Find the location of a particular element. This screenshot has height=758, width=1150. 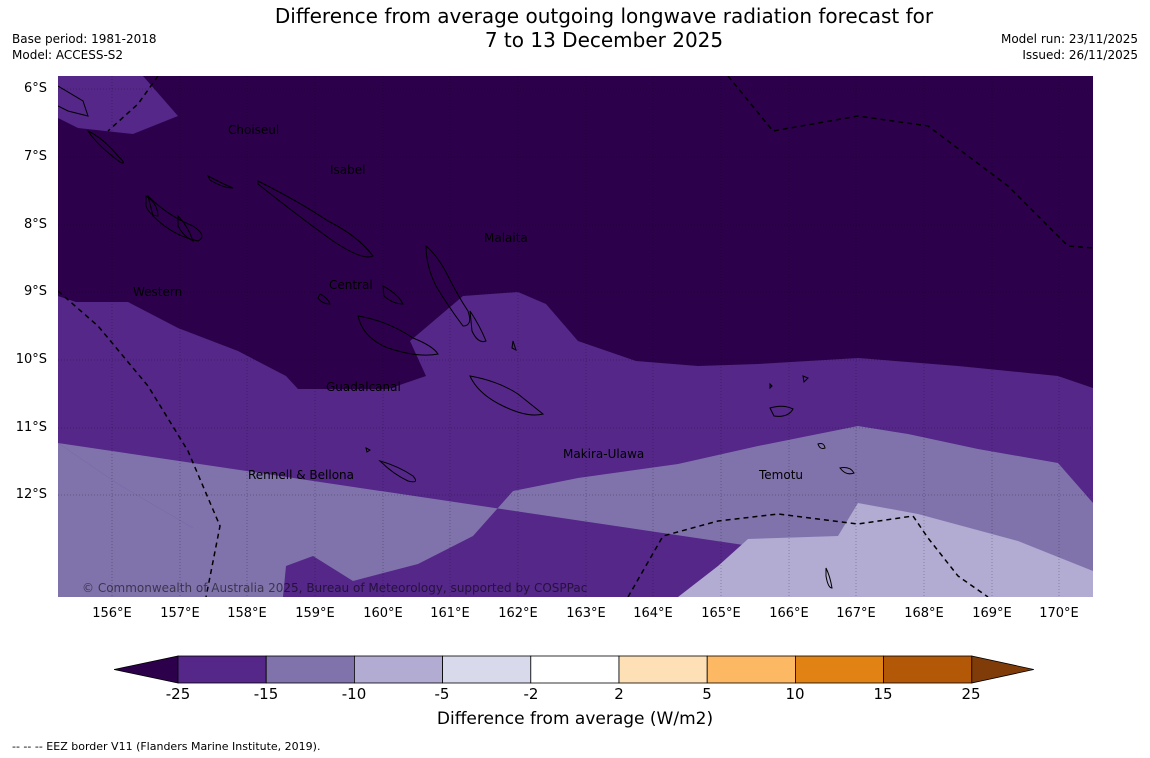

lon-label: 166°E is located at coordinates (789, 613).